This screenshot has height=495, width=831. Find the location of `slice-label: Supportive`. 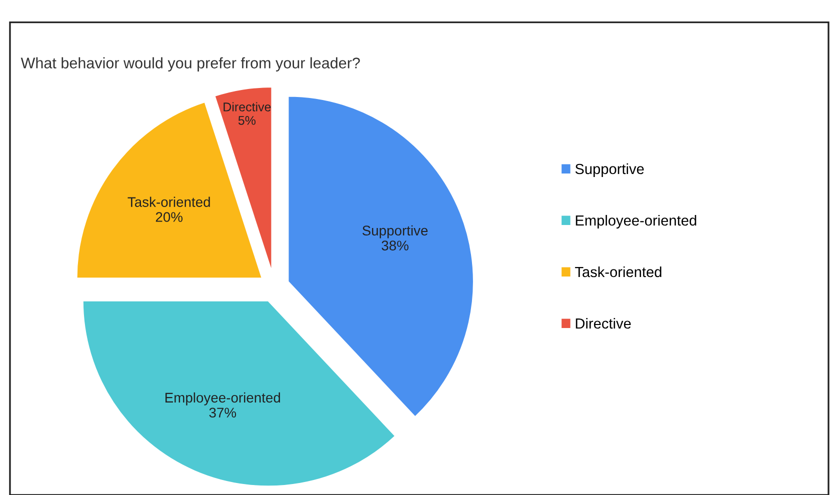

slice-label: Supportive is located at coordinates (395, 231).